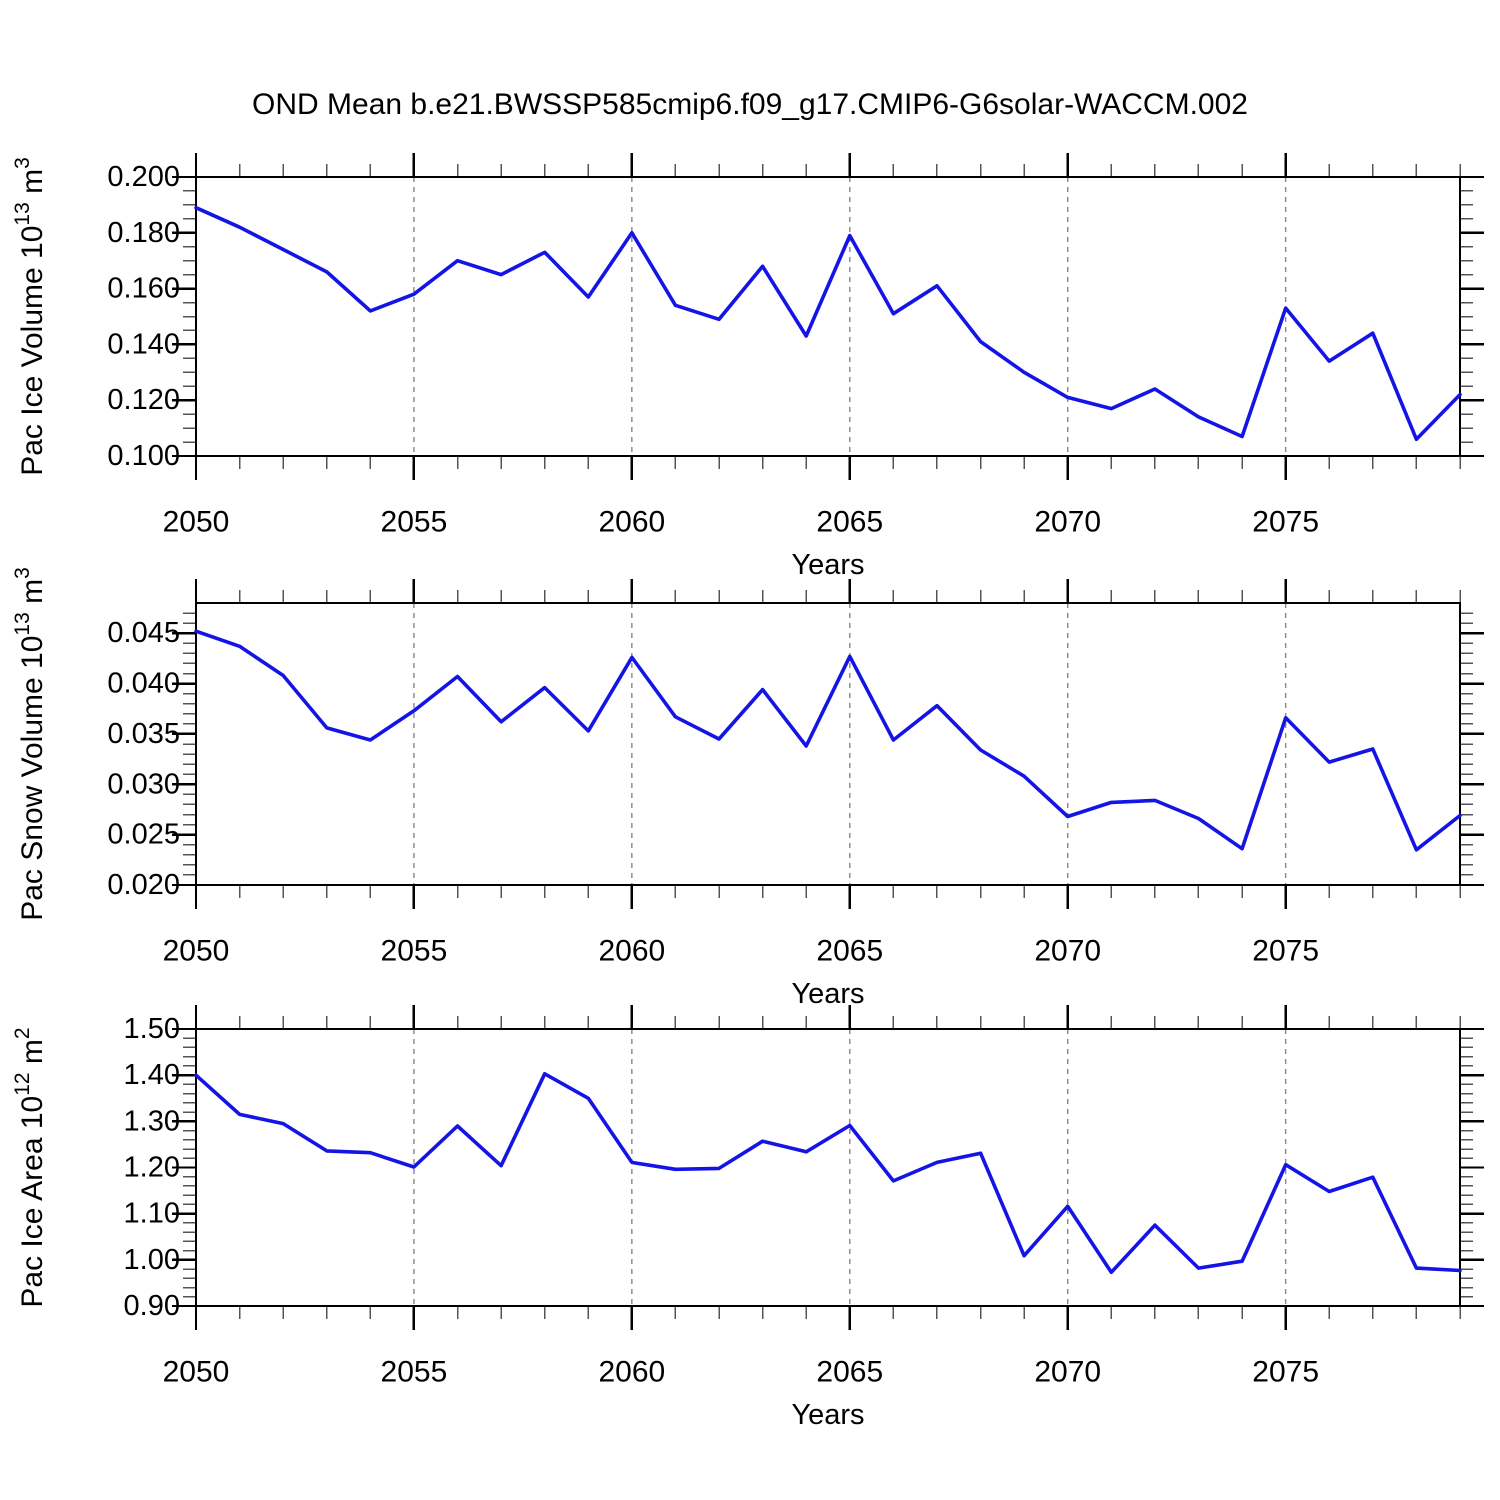 The height and width of the screenshot is (1500, 1500). I want to click on y-tick-labels: 0.100 0.120 0.140 0.160 0.180 0.200, so click(143, 316).